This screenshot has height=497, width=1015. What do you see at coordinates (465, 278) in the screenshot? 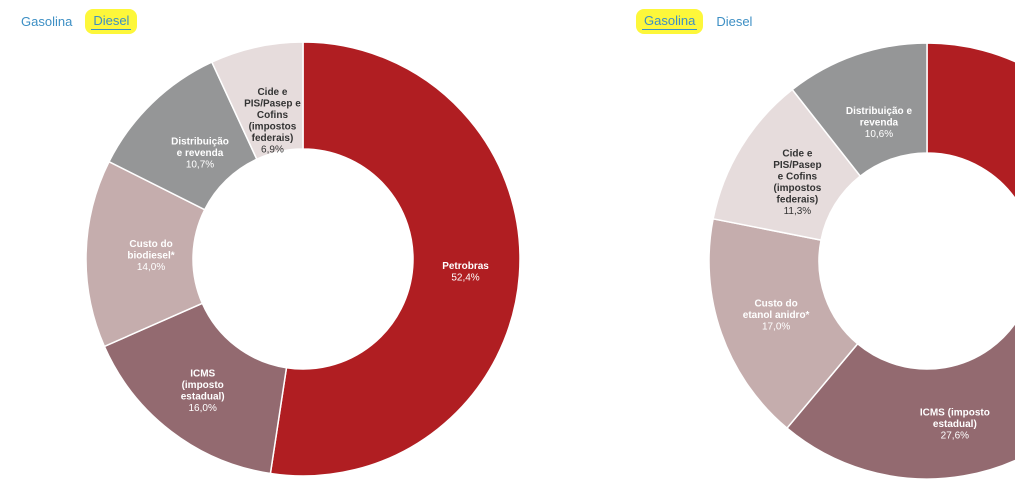
I see `slice-value-label: 52,4%` at bounding box center [465, 278].